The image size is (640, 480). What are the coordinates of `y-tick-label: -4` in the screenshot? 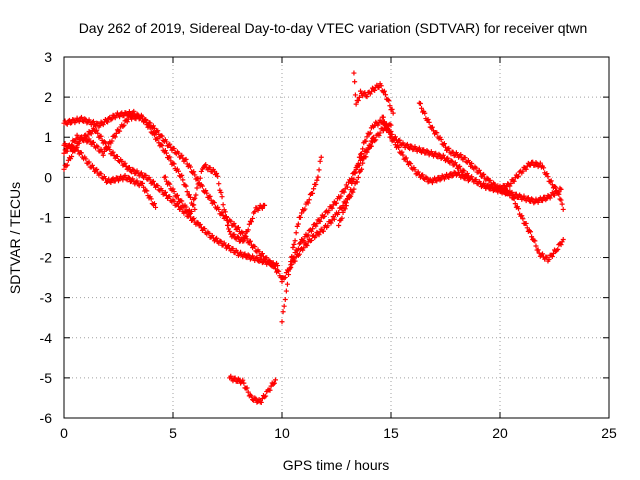 It's located at (46, 338).